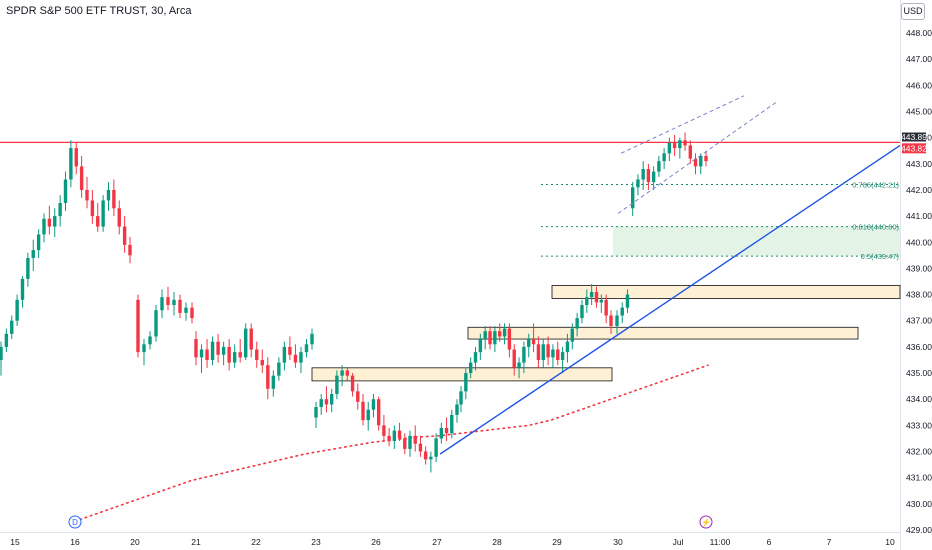 This screenshot has width=932, height=550. I want to click on currency-button: USD, so click(913, 11).